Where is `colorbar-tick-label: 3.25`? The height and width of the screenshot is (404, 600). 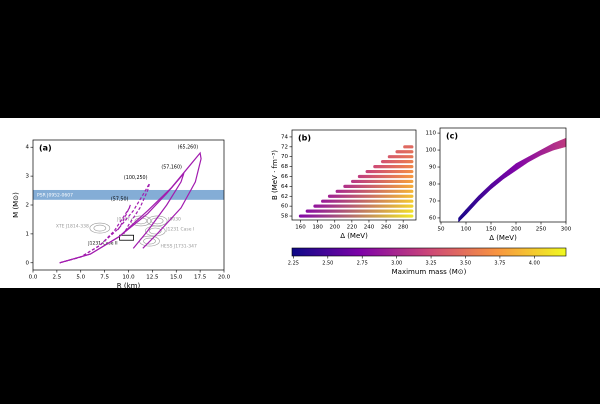
colorbar-tick-label: 3.25 is located at coordinates (430, 264).